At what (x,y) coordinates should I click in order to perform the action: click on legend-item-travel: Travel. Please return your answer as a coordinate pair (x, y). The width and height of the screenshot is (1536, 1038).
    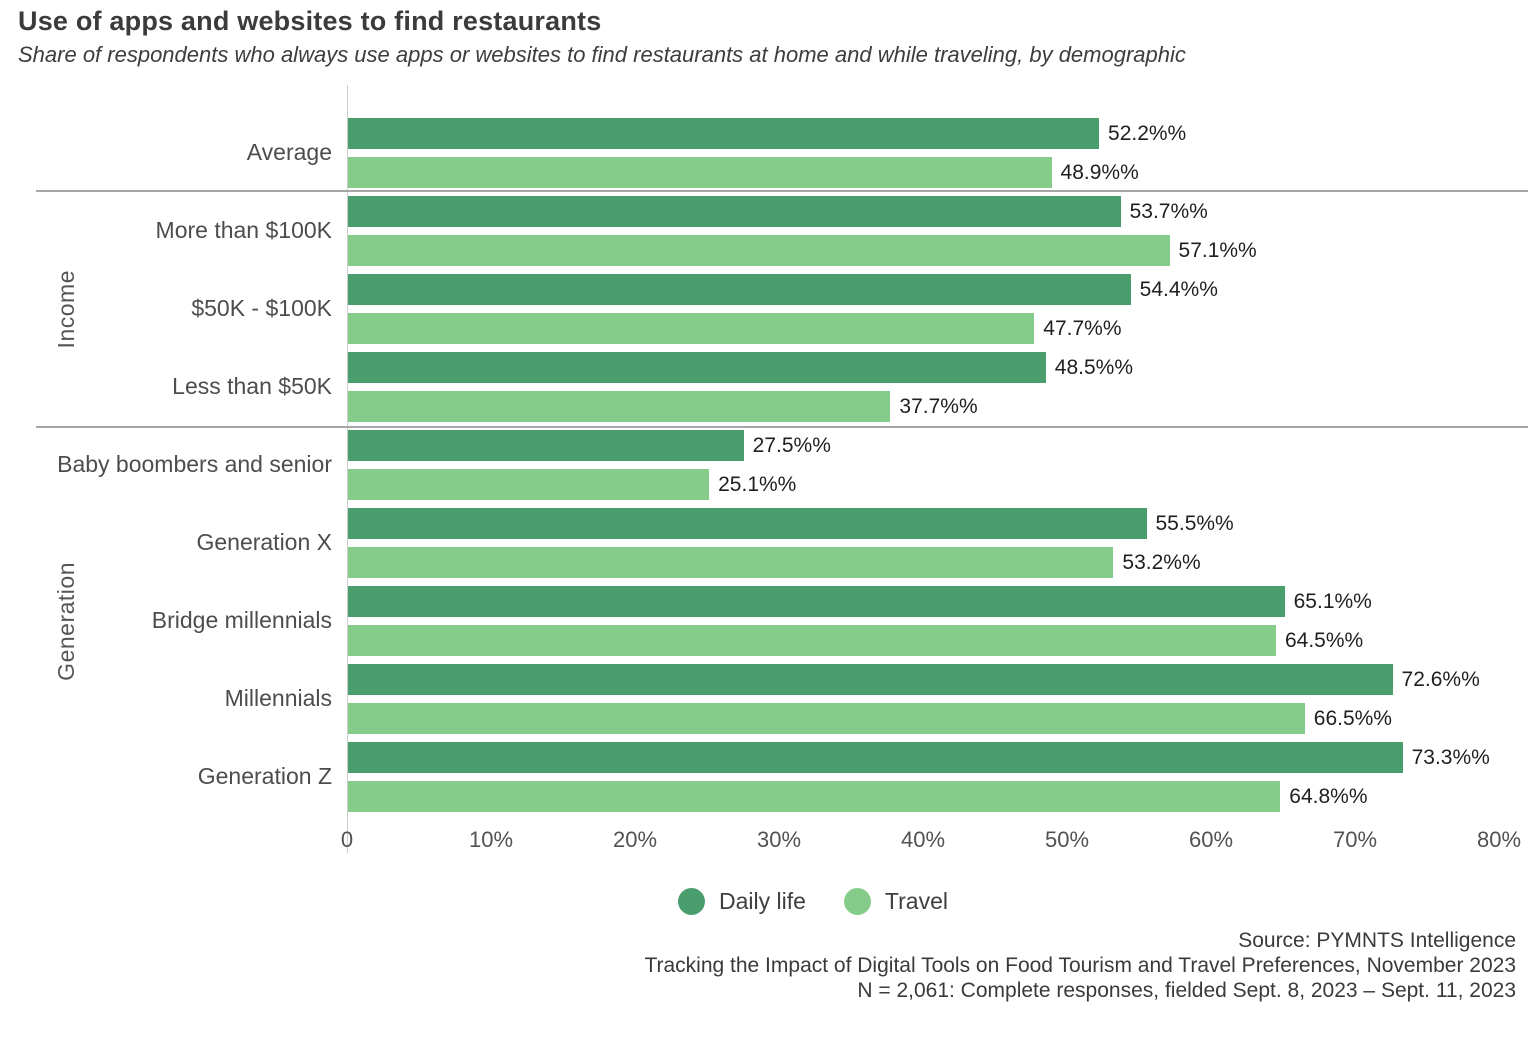
    Looking at the image, I should click on (895, 901).